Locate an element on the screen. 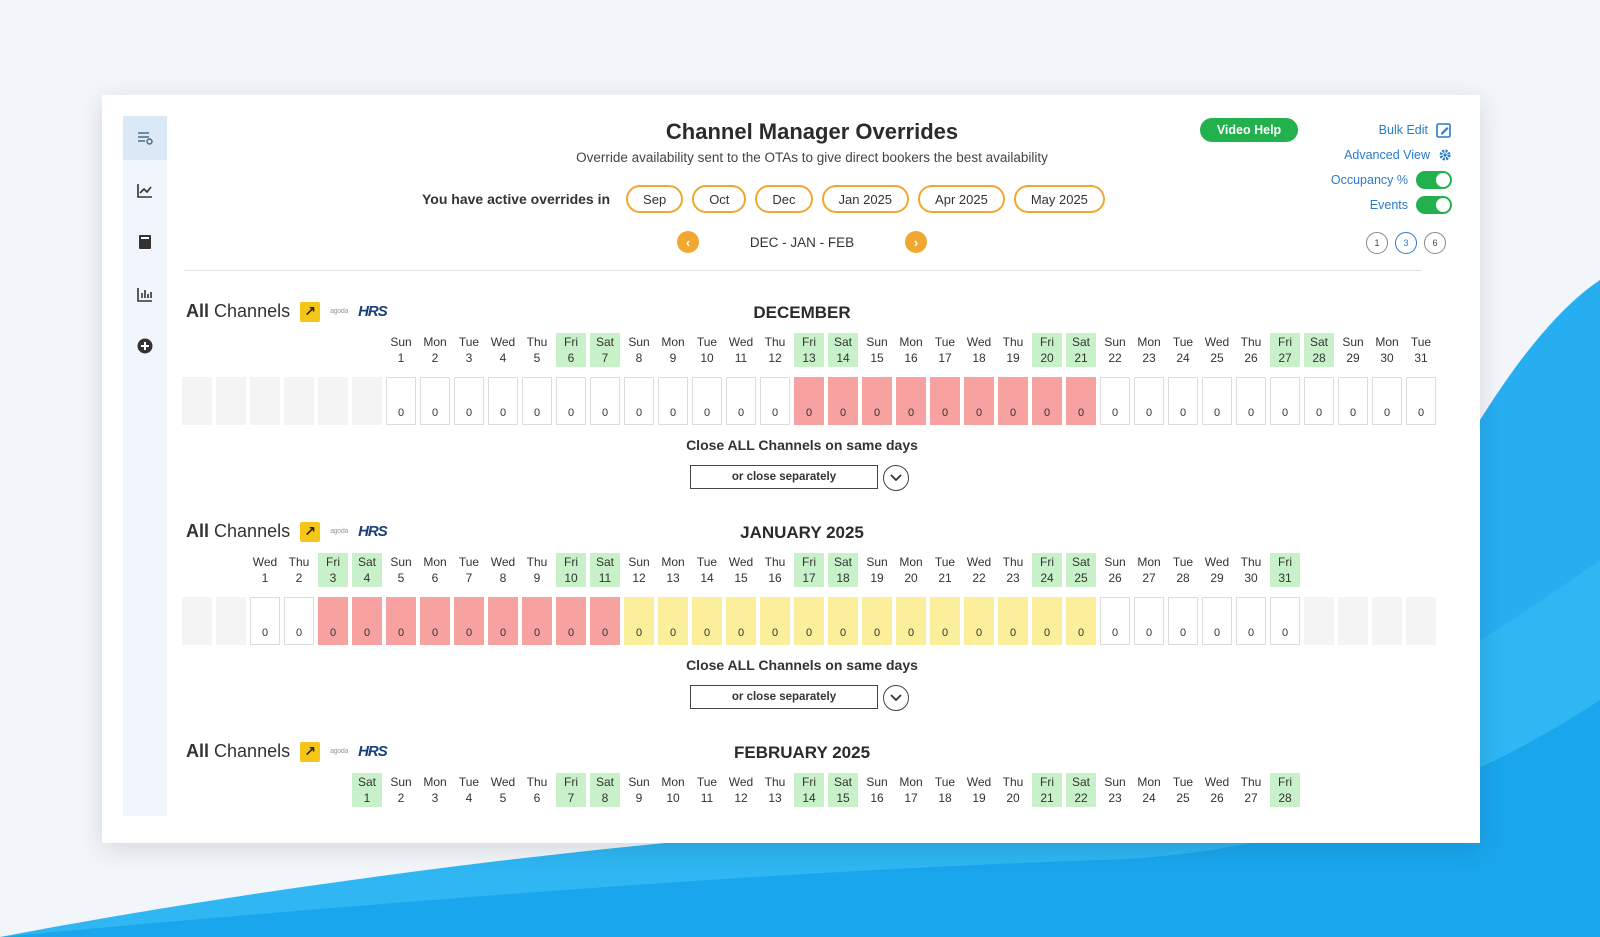 This screenshot has height=937, width=1600. override-month-chip: Dec is located at coordinates (784, 199).